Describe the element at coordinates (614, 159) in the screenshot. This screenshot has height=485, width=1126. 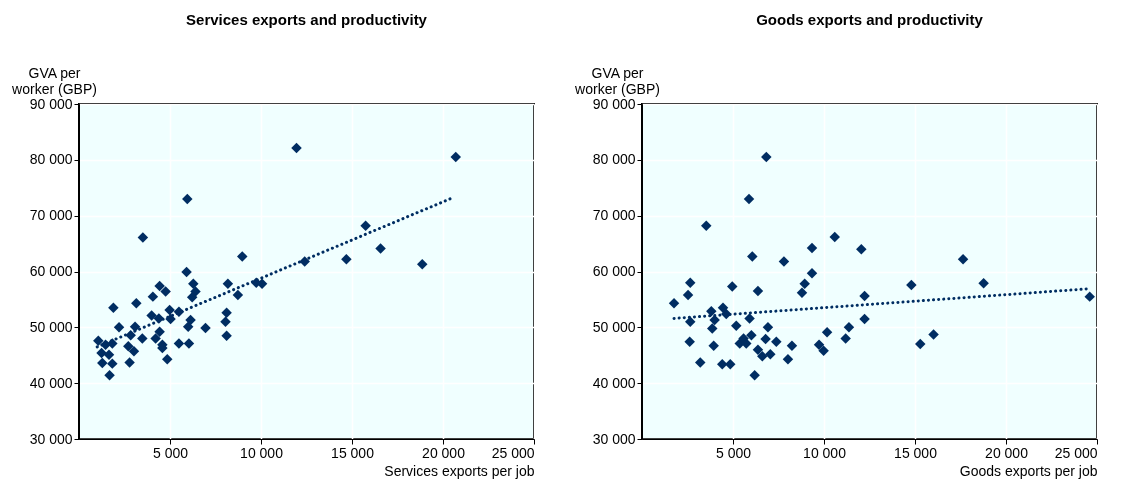
I see `y-tick-label: 80 000` at that location.